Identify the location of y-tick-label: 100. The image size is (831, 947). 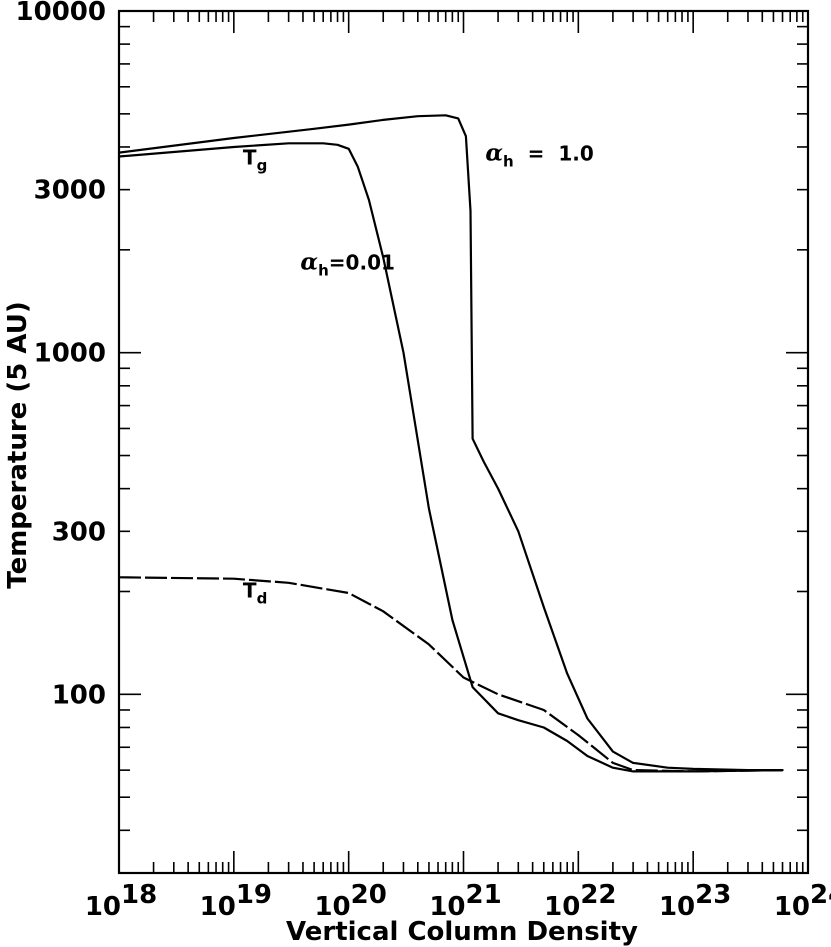
(79, 695).